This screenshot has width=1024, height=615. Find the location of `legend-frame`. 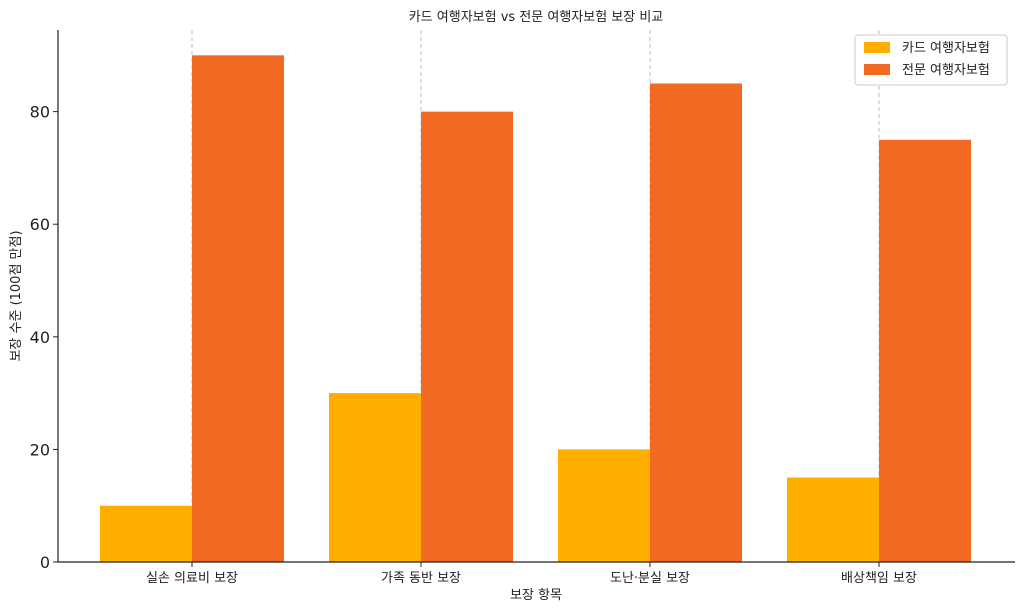

legend-frame is located at coordinates (931, 60).